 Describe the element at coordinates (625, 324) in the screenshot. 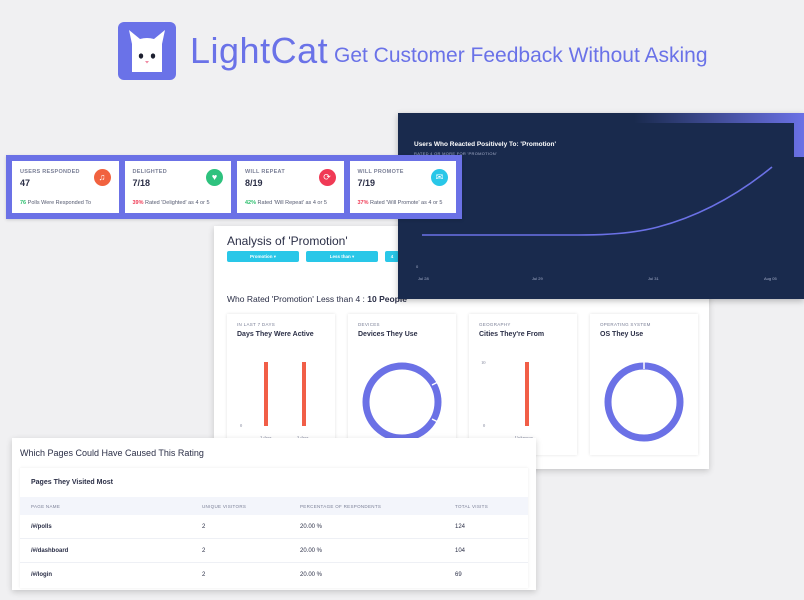

I see `os-card-label: OPERATING SYSTEM` at that location.